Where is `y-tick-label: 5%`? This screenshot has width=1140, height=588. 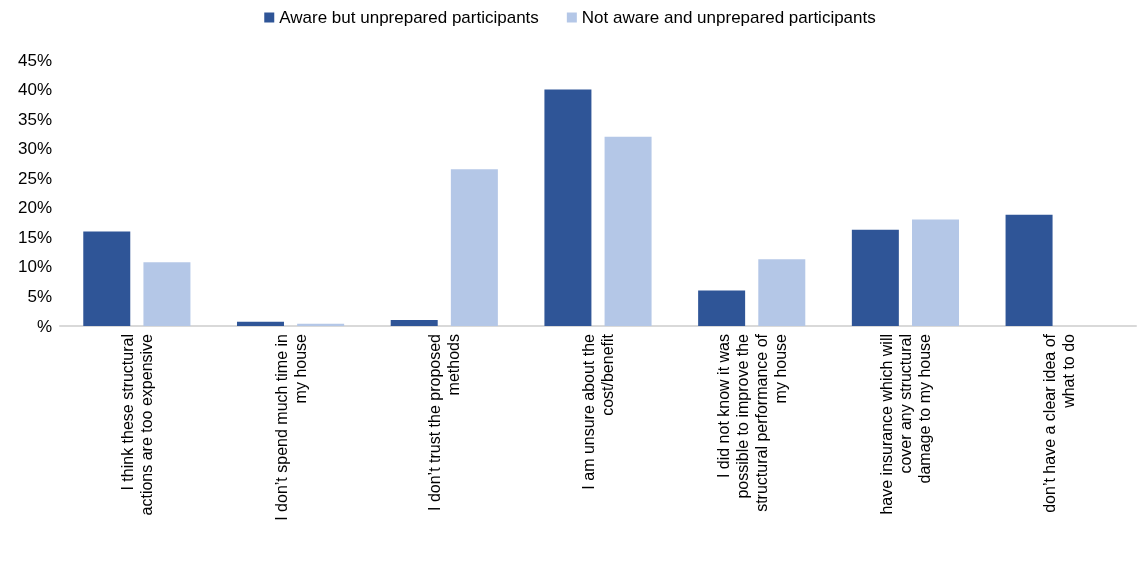 y-tick-label: 5% is located at coordinates (39, 296).